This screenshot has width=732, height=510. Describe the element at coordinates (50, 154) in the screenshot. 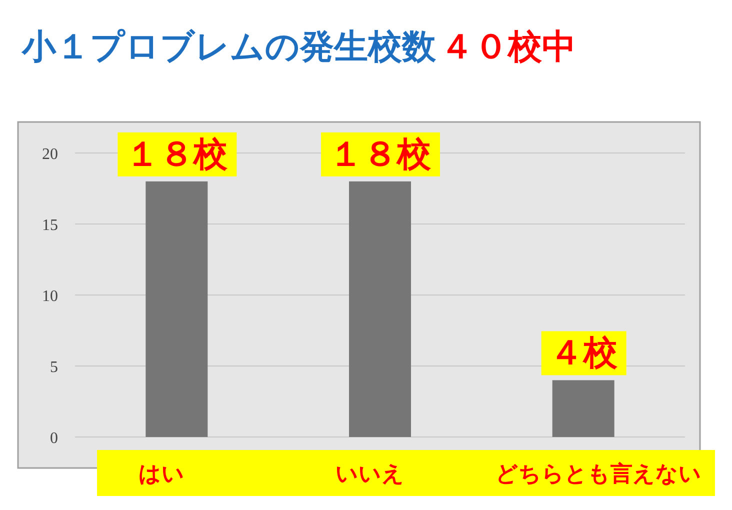

I see `y-tick-label: 20` at that location.